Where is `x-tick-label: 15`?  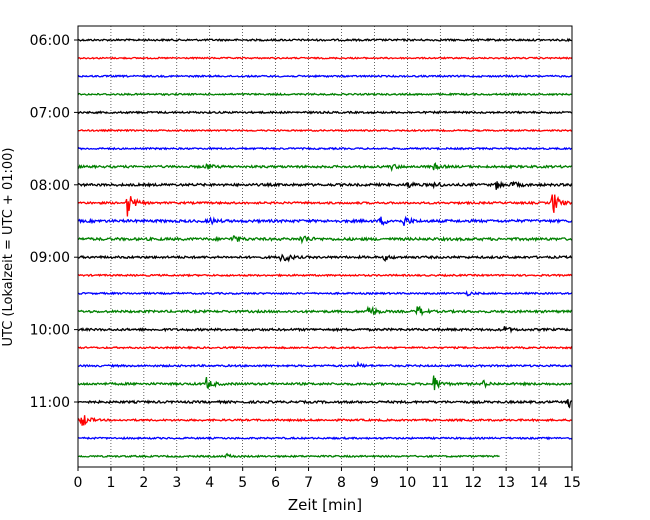
x-tick-label: 15 is located at coordinates (572, 483).